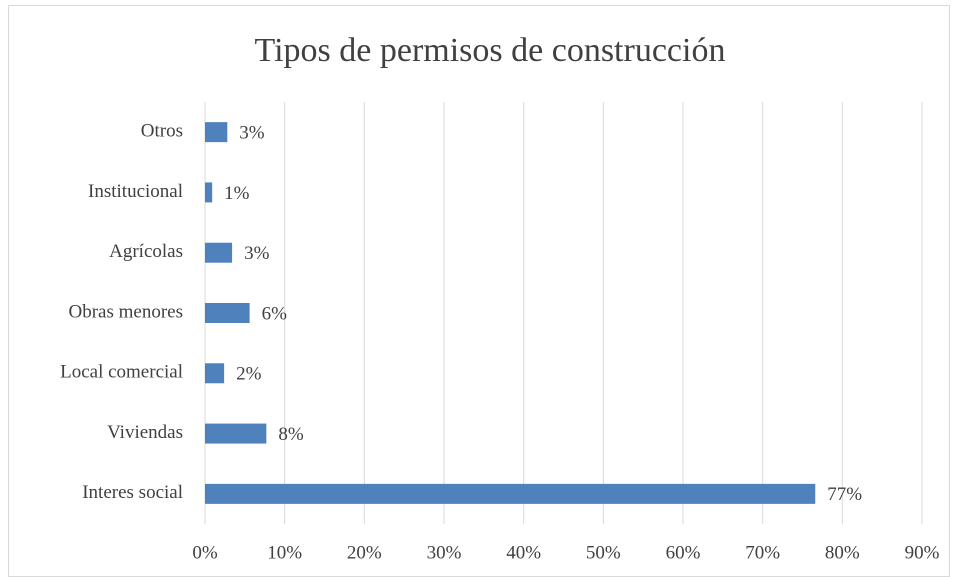 The height and width of the screenshot is (577, 956). I want to click on y-tick-label: Agrícolas, so click(146, 251).